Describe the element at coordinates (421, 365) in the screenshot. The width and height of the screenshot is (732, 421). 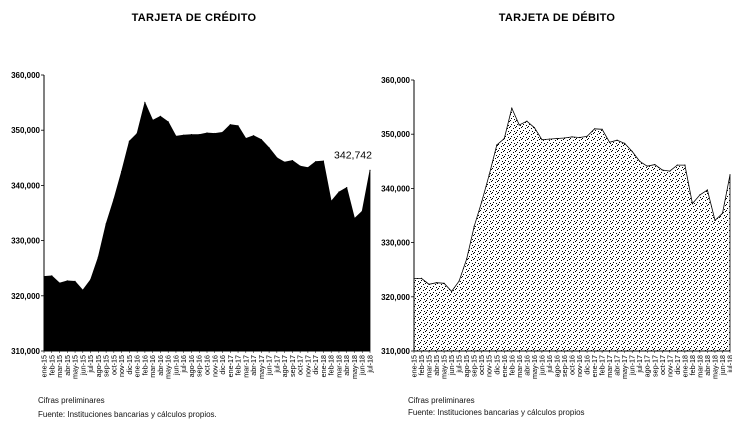
I see `debit-x-tick-label: feb-15` at that location.